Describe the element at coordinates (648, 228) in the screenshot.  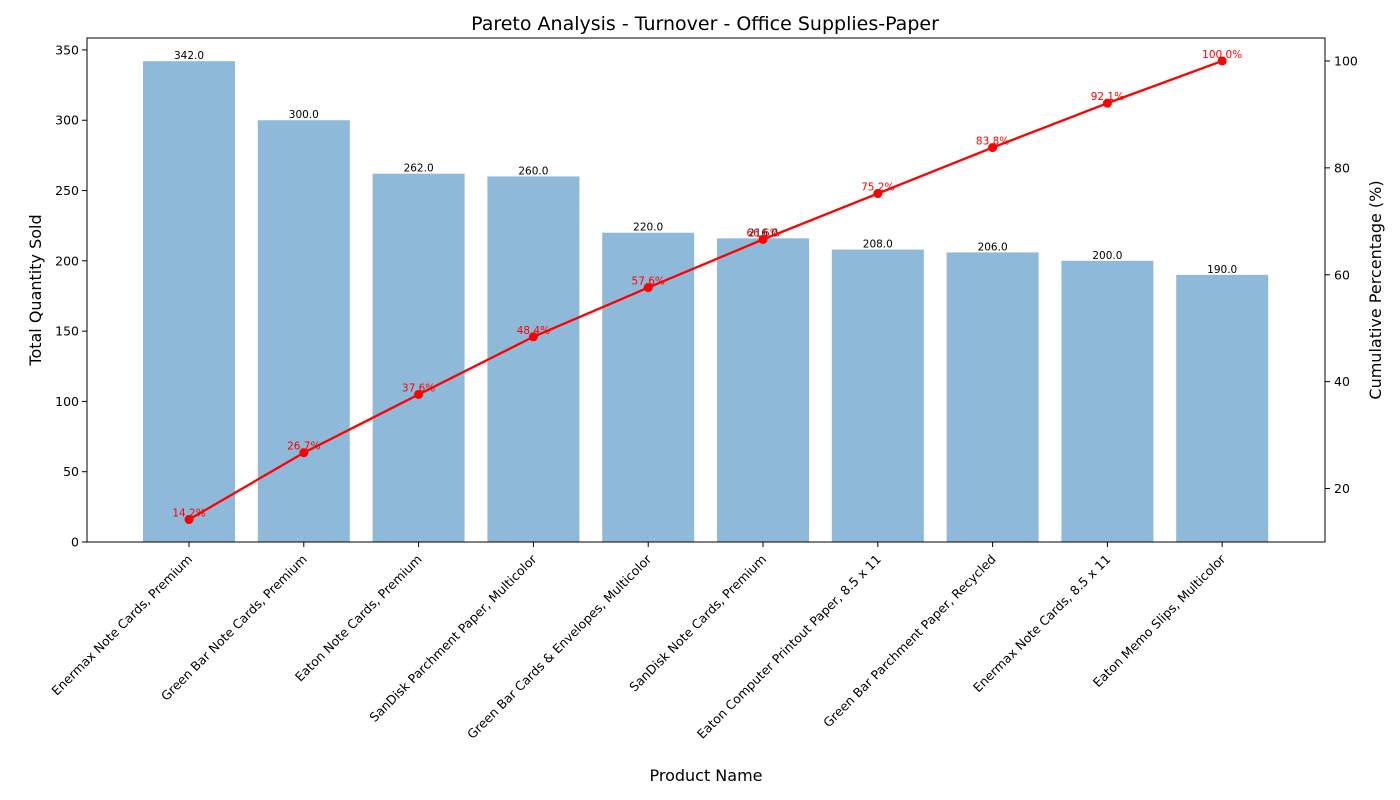
I see `bar-value-label-5: 220.0` at that location.